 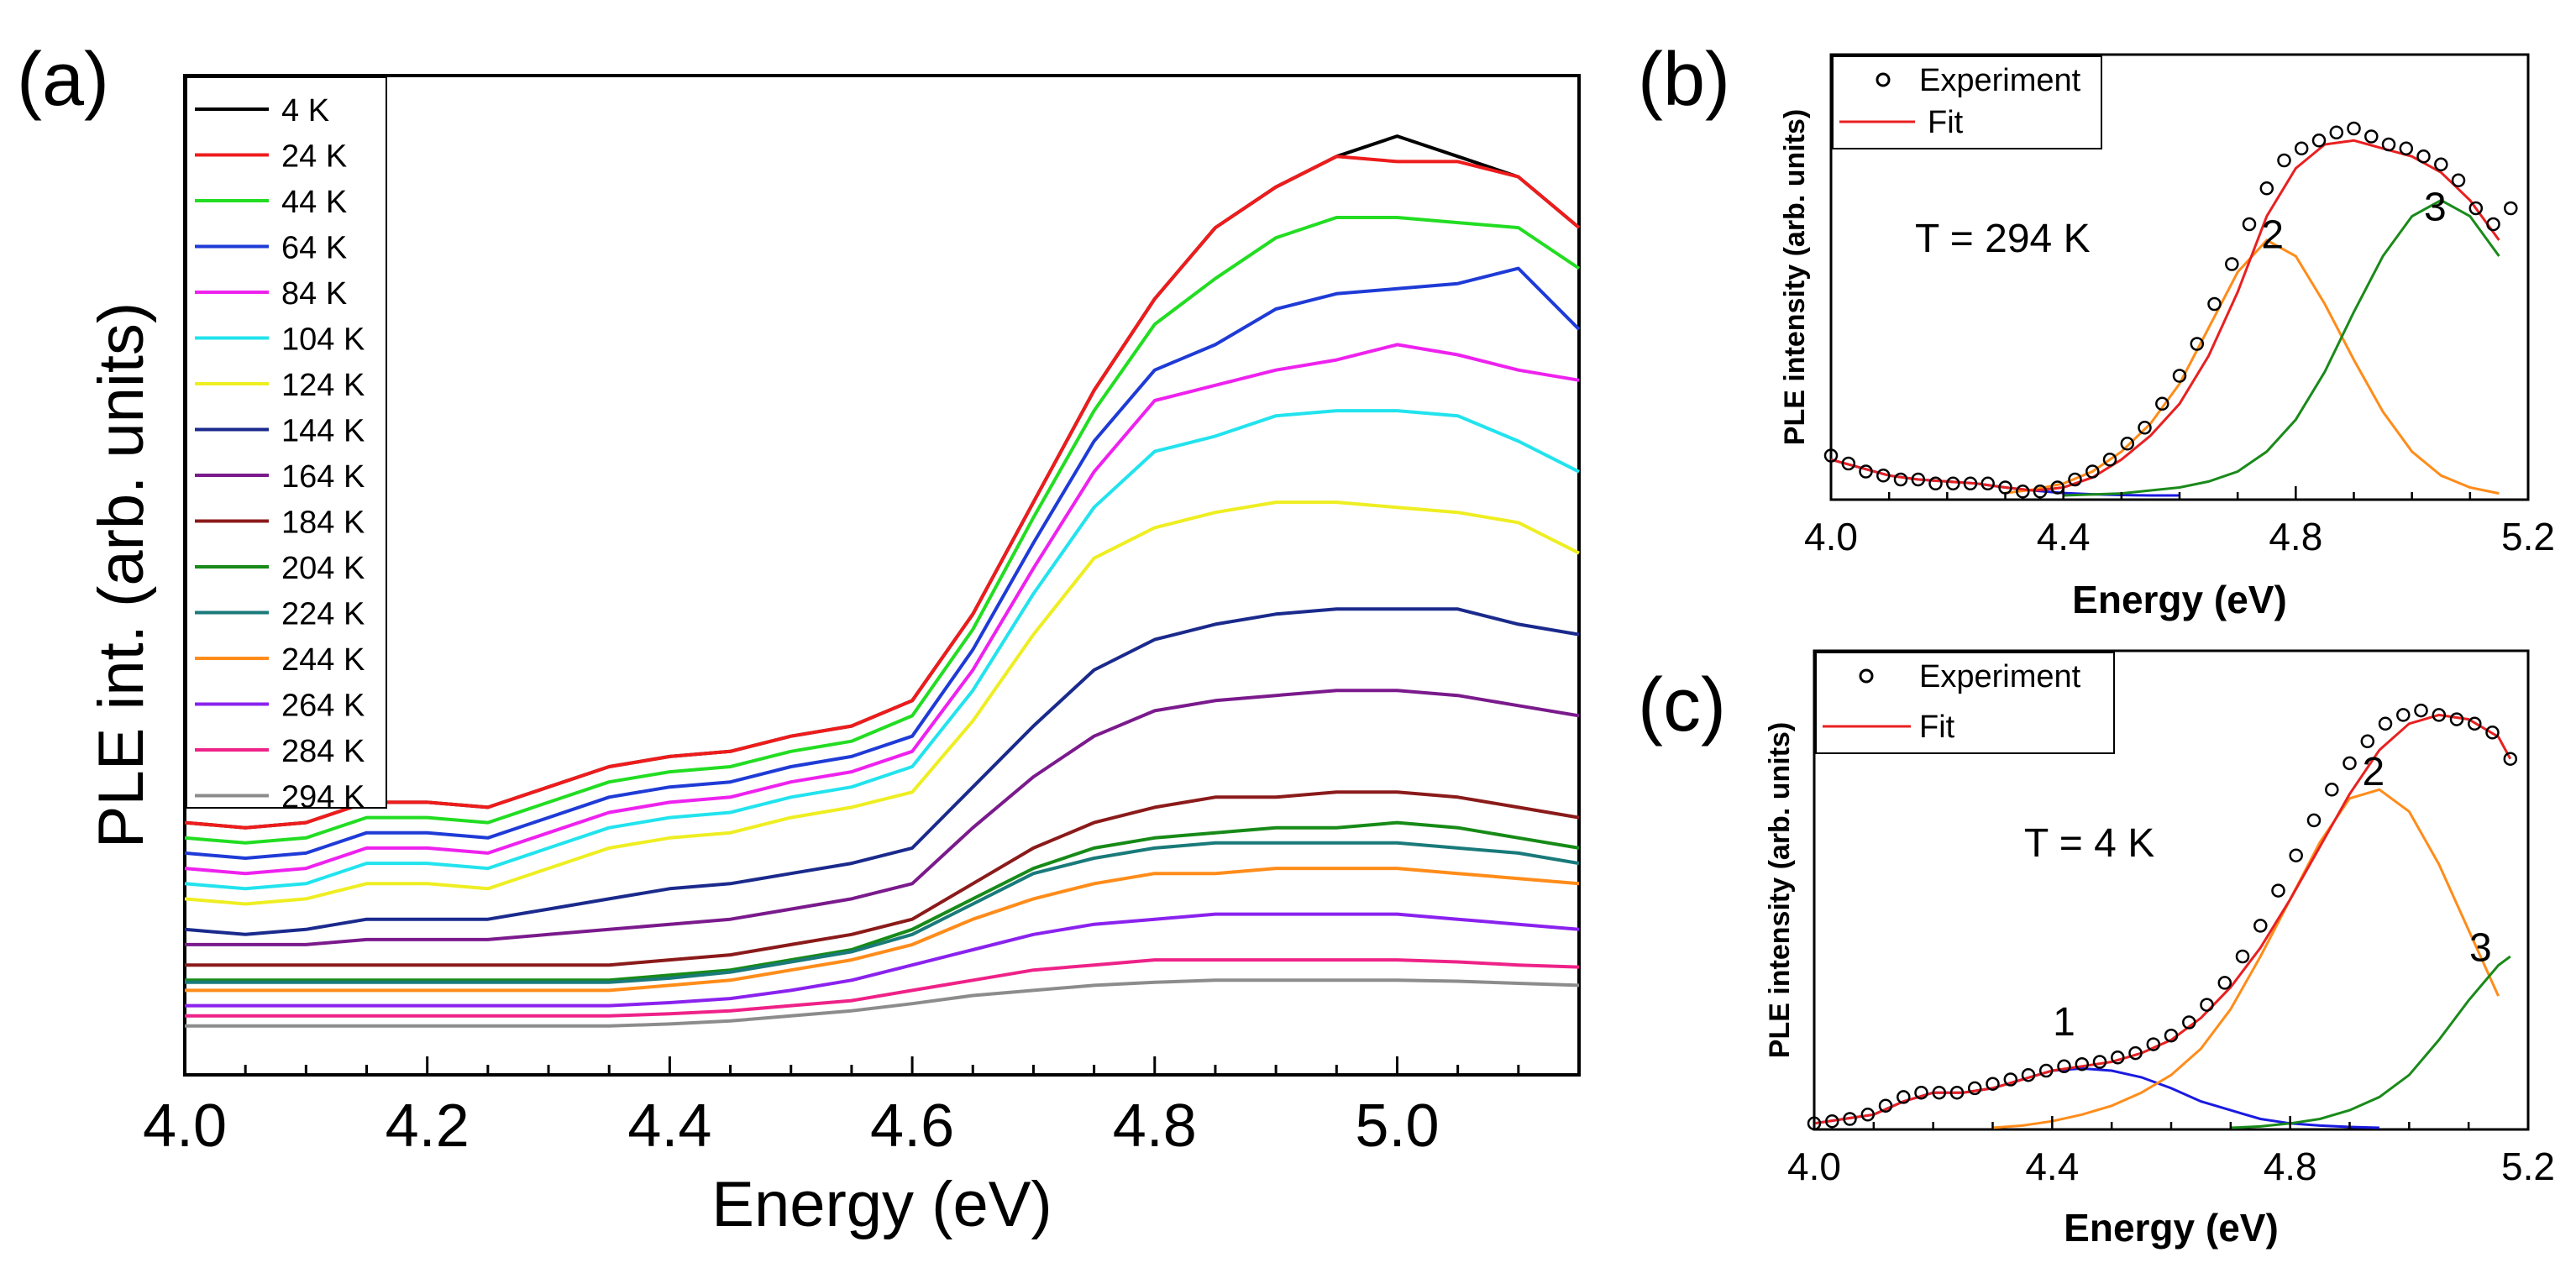 What do you see at coordinates (323, 340) in the screenshot?
I see `panel-a-legend-entry: 104 K` at bounding box center [323, 340].